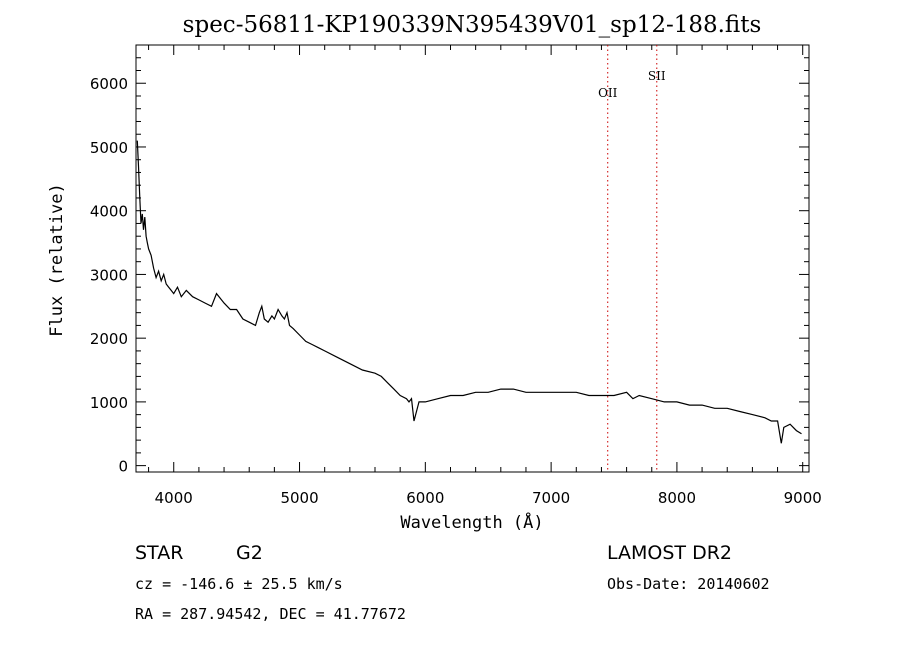 This screenshot has height=650, width=900. I want to click on y-tick-label: 0, so click(123, 467).